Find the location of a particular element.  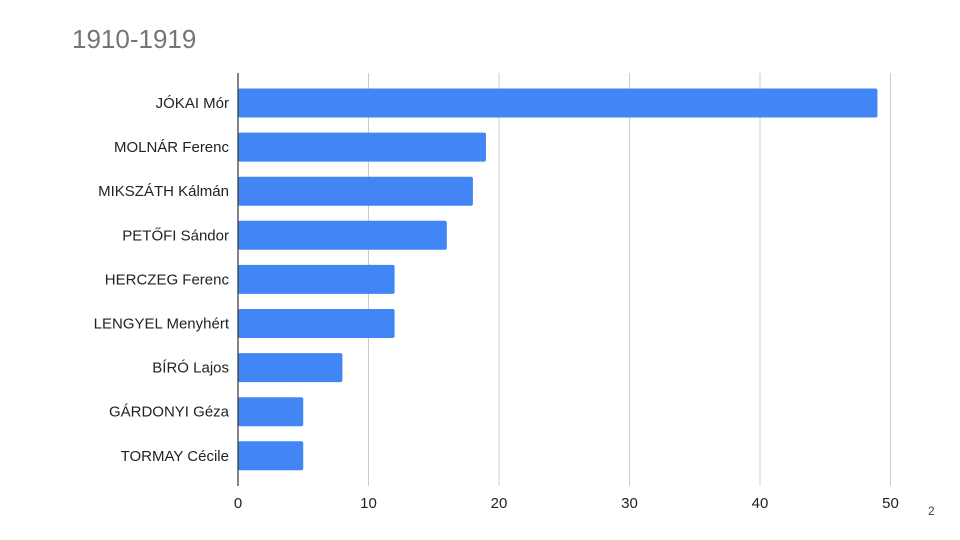

category-label: GÁRDONYI Géza is located at coordinates (169, 412).